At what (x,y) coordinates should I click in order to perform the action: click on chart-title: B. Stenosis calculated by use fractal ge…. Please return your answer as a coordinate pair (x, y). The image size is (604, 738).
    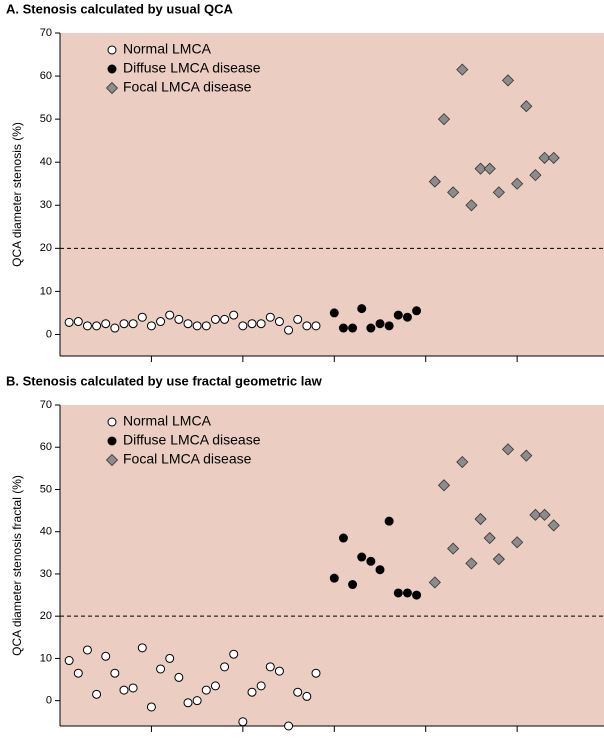
    Looking at the image, I should click on (164, 380).